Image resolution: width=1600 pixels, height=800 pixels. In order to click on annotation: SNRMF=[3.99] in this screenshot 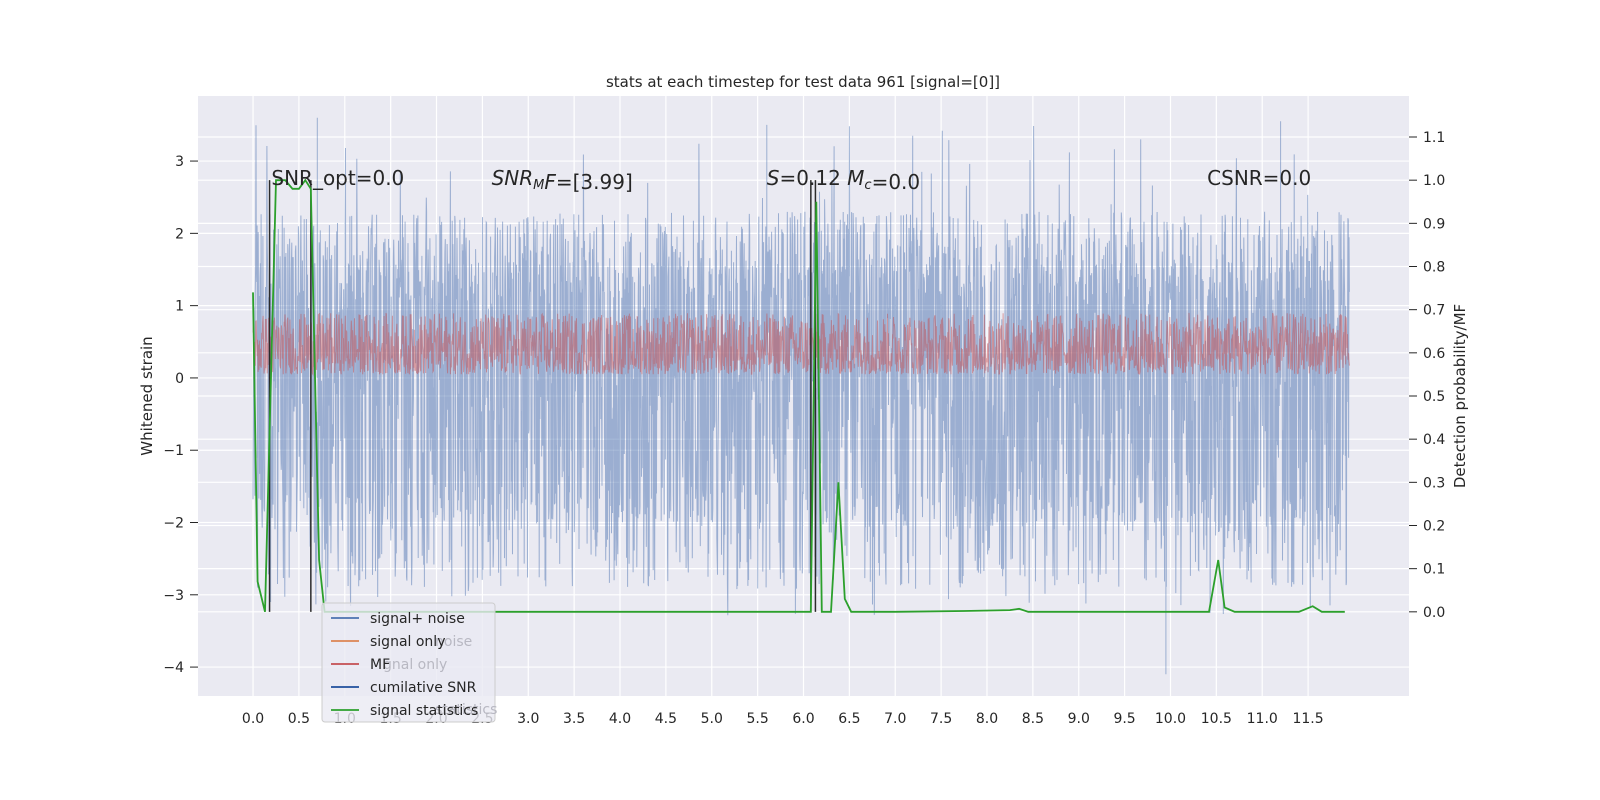, I will do `click(562, 180)`.